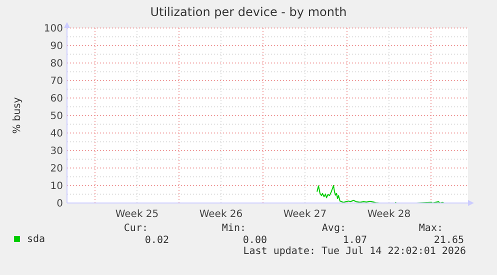 Image resolution: width=497 pixels, height=275 pixels. Describe the element at coordinates (221, 214) in the screenshot. I see `x-tick-label: Week 26` at that location.